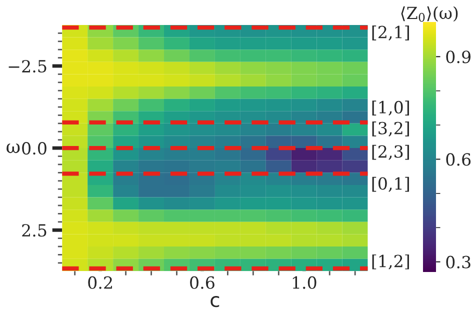  What do you see at coordinates (34, 230) in the screenshot?
I see `y-tick-label: 2.5` at bounding box center [34, 230].